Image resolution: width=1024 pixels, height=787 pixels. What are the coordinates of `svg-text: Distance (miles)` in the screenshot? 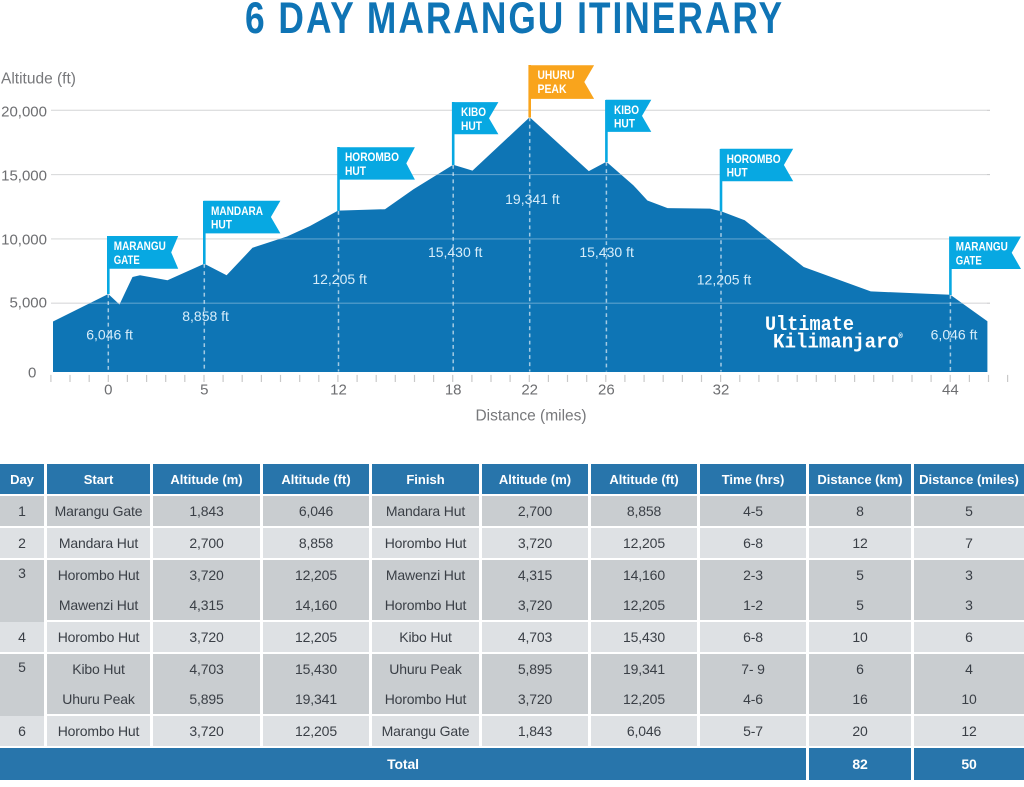 It's located at (530, 416).